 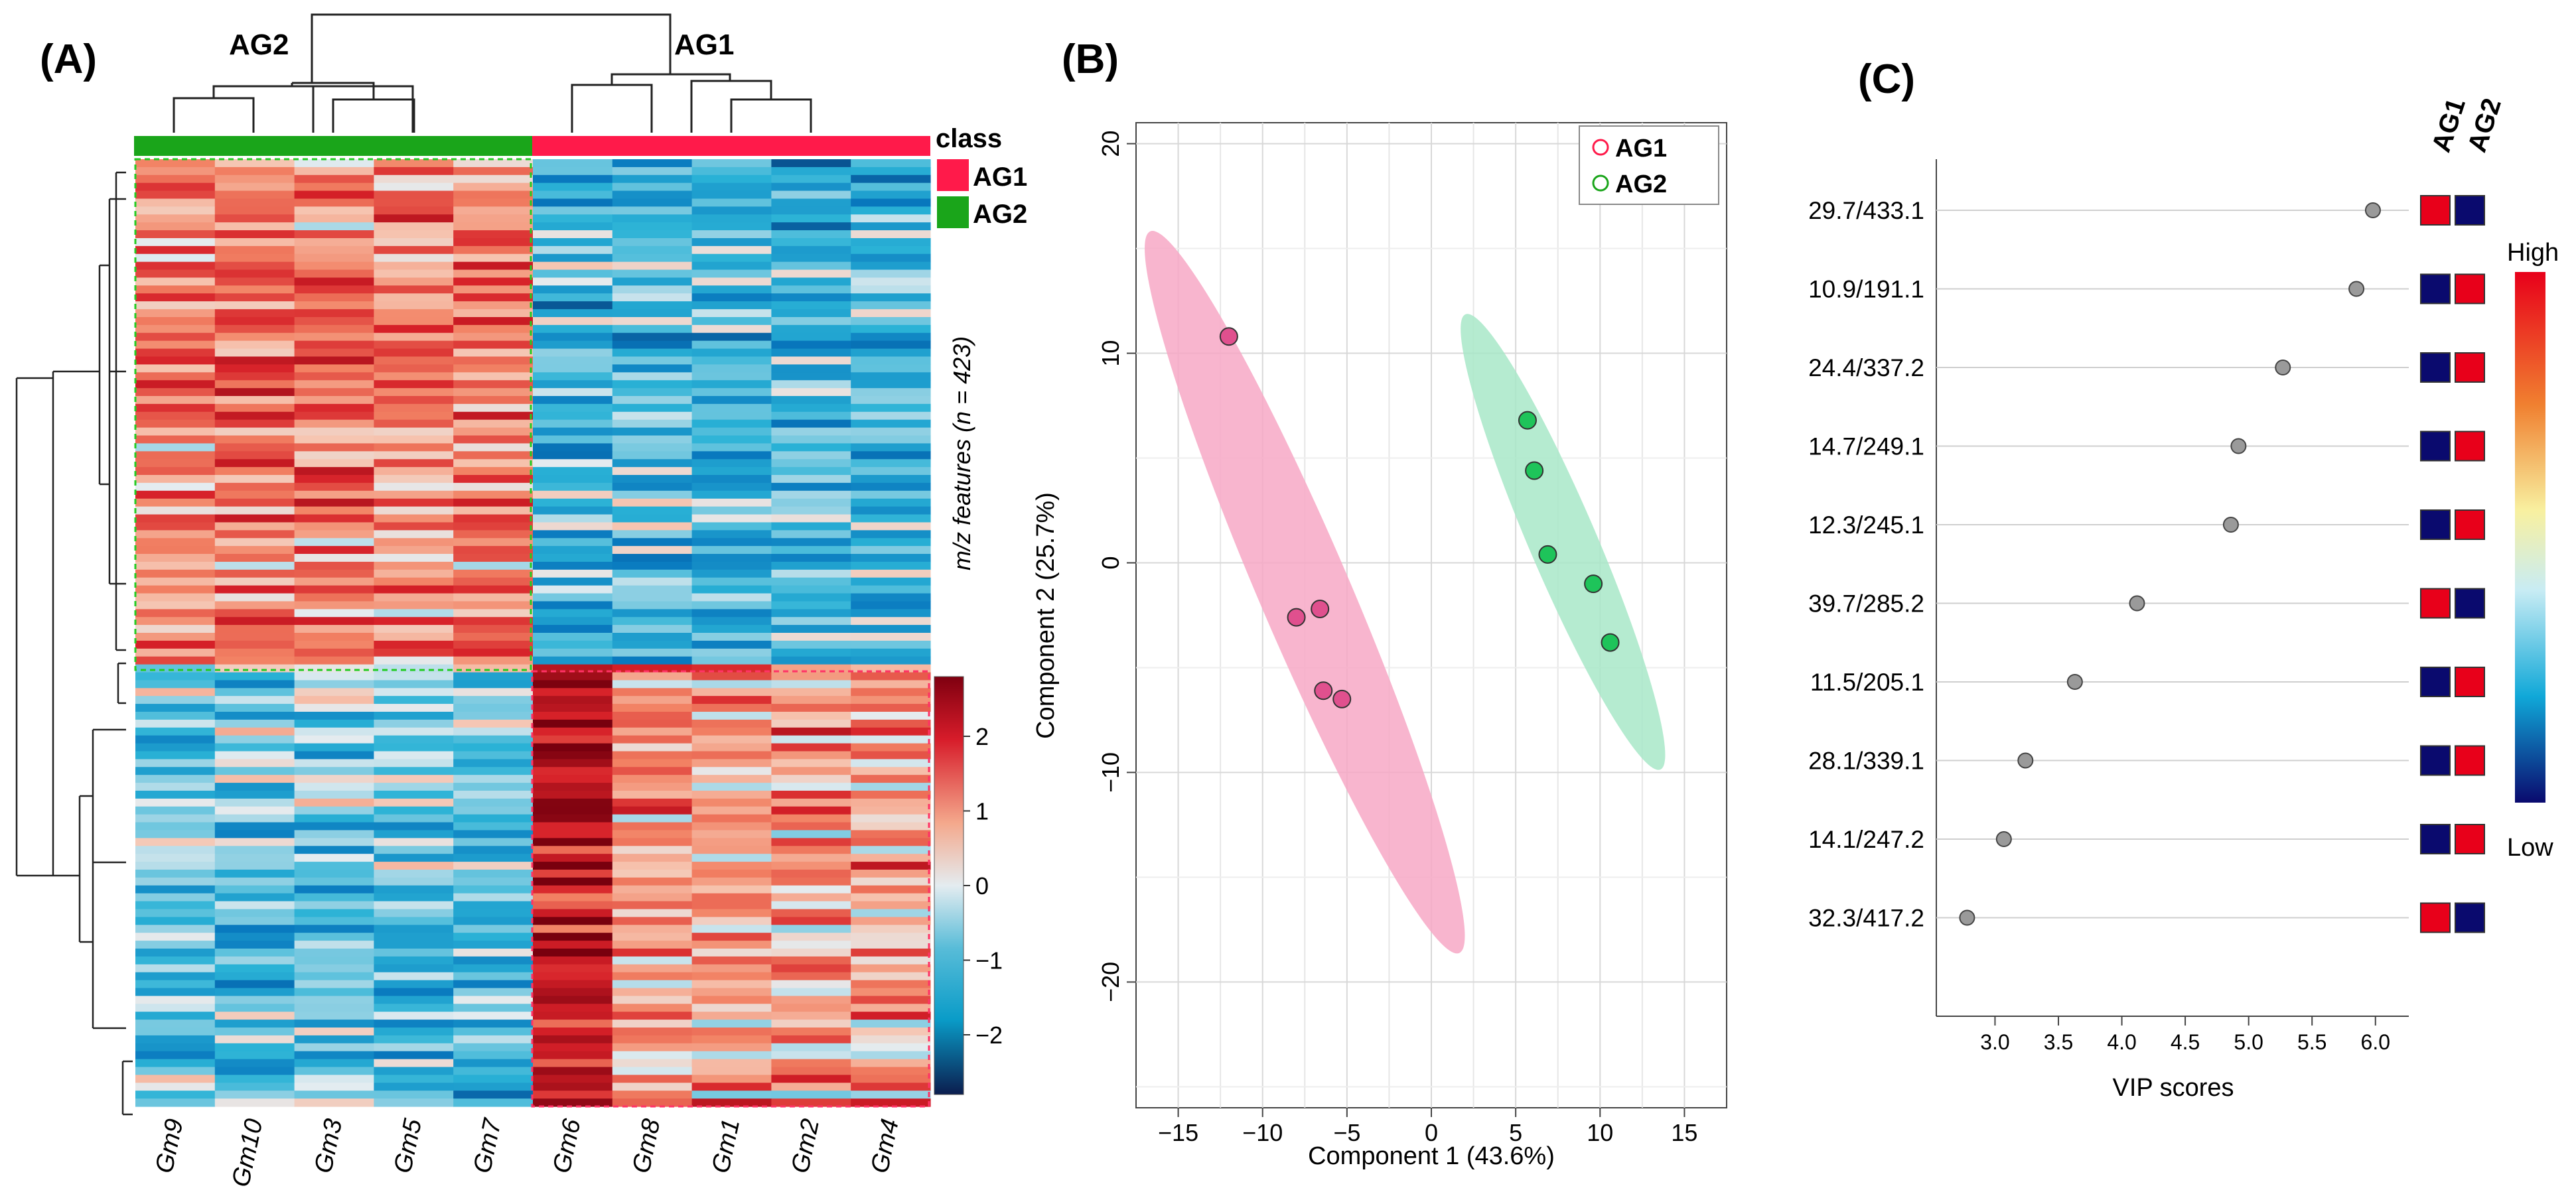 What do you see at coordinates (2185, 1035) in the screenshot?
I see `vip-axis-ticks: 3.0 3.5 4.0 4.5 5.0 5.5 6.0` at bounding box center [2185, 1035].